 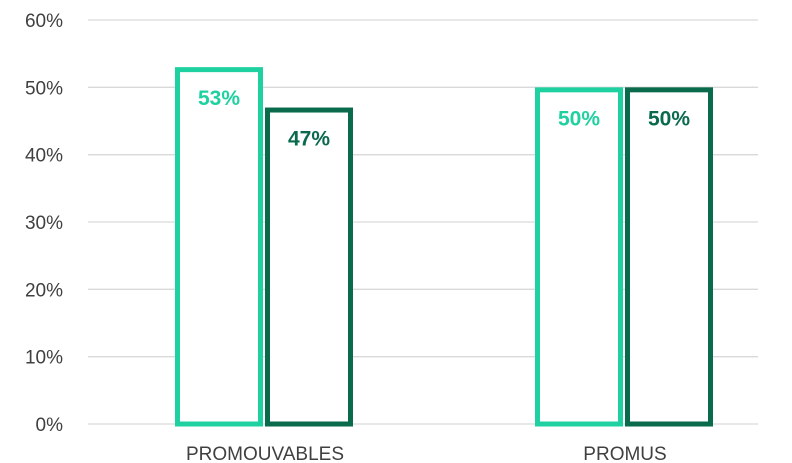 I want to click on y-tick-label: 10%, so click(x=44, y=358).